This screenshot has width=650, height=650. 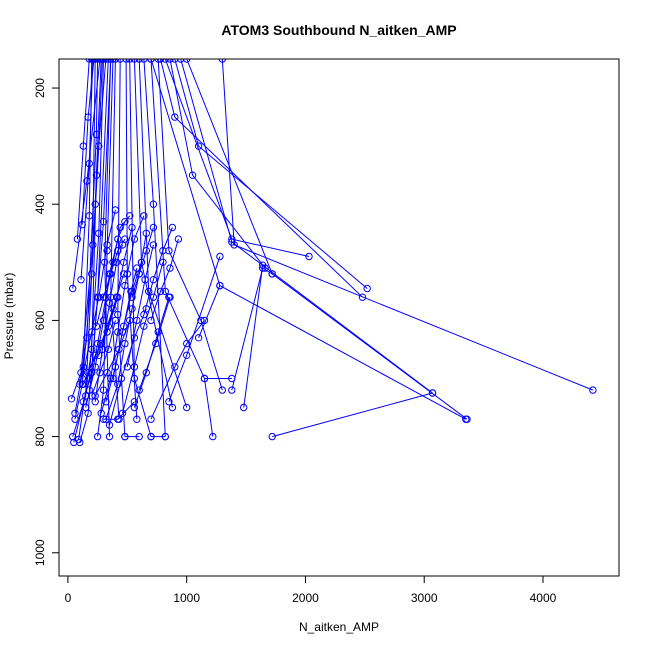 What do you see at coordinates (40, 552) in the screenshot?
I see `y-tick-label: 1000` at bounding box center [40, 552].